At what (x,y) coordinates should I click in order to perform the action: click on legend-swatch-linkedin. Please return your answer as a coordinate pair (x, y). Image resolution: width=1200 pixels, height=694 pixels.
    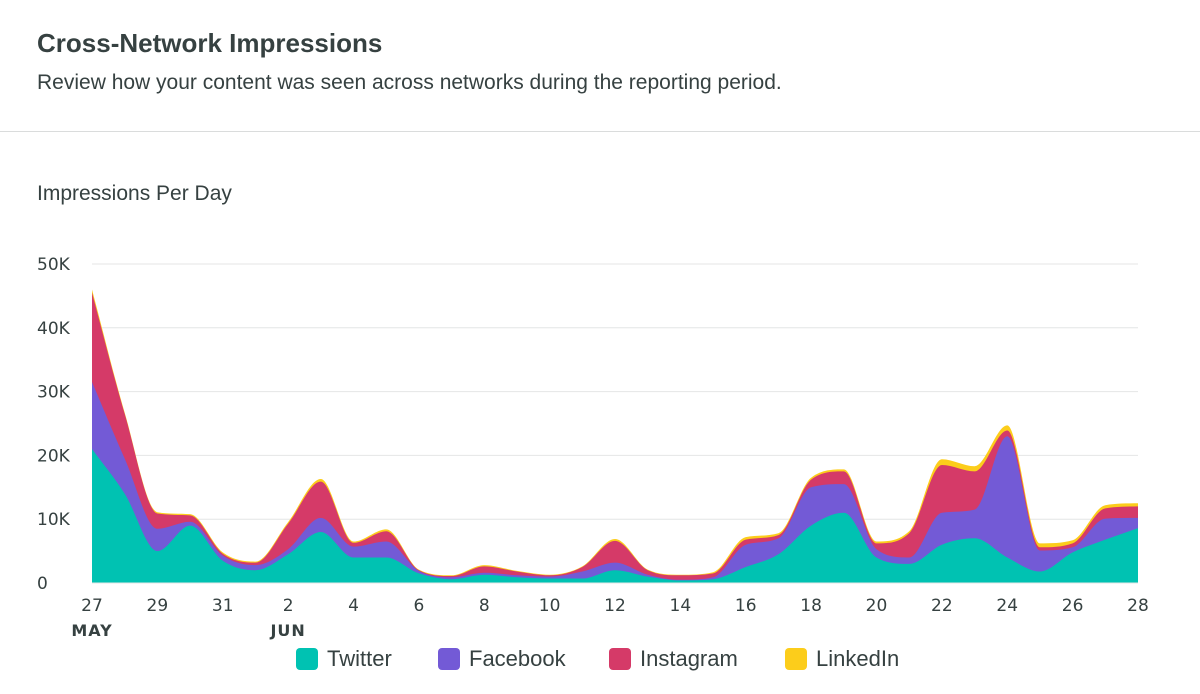
    Looking at the image, I should click on (796, 659).